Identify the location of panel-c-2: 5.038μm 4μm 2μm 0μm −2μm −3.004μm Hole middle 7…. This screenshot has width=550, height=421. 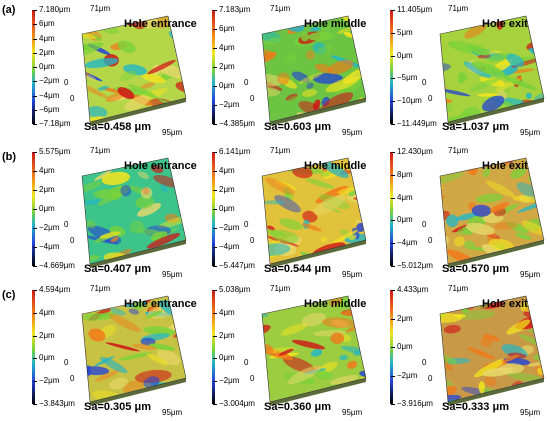
(290, 351).